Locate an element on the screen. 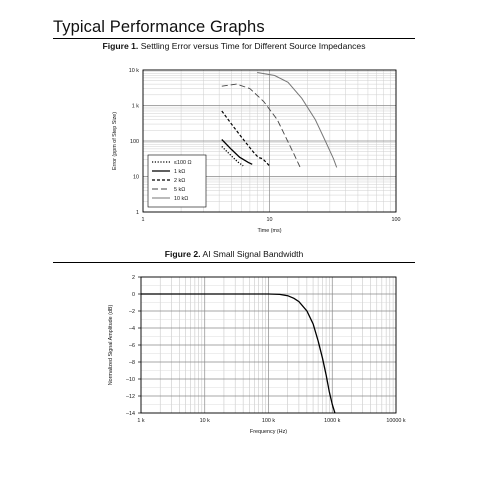 This screenshot has height=482, width=497. fig2-y-tick-label: –2 is located at coordinates (132, 312).